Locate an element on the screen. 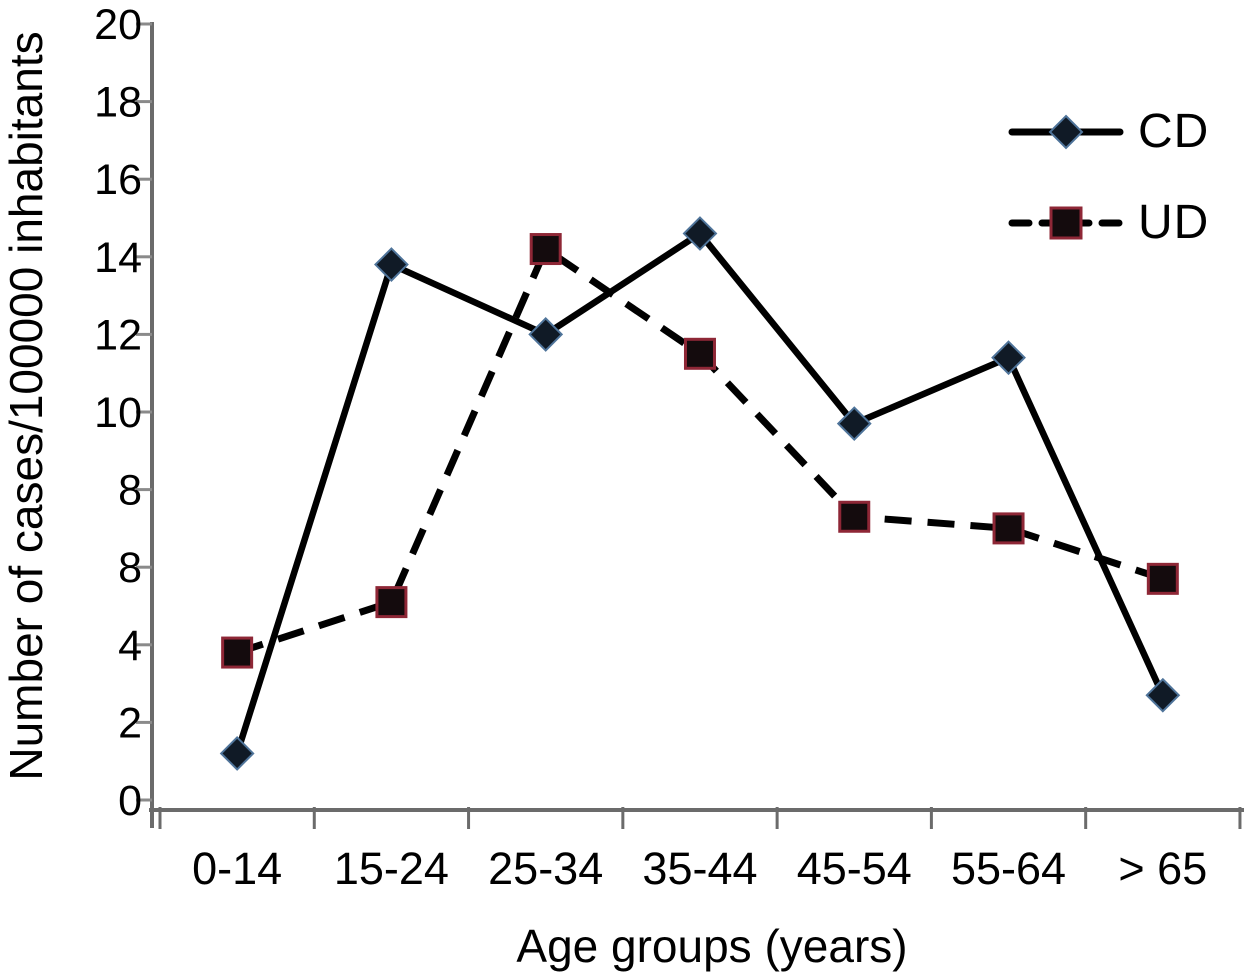  x-axis-title: Age groups (years) is located at coordinates (711, 946).